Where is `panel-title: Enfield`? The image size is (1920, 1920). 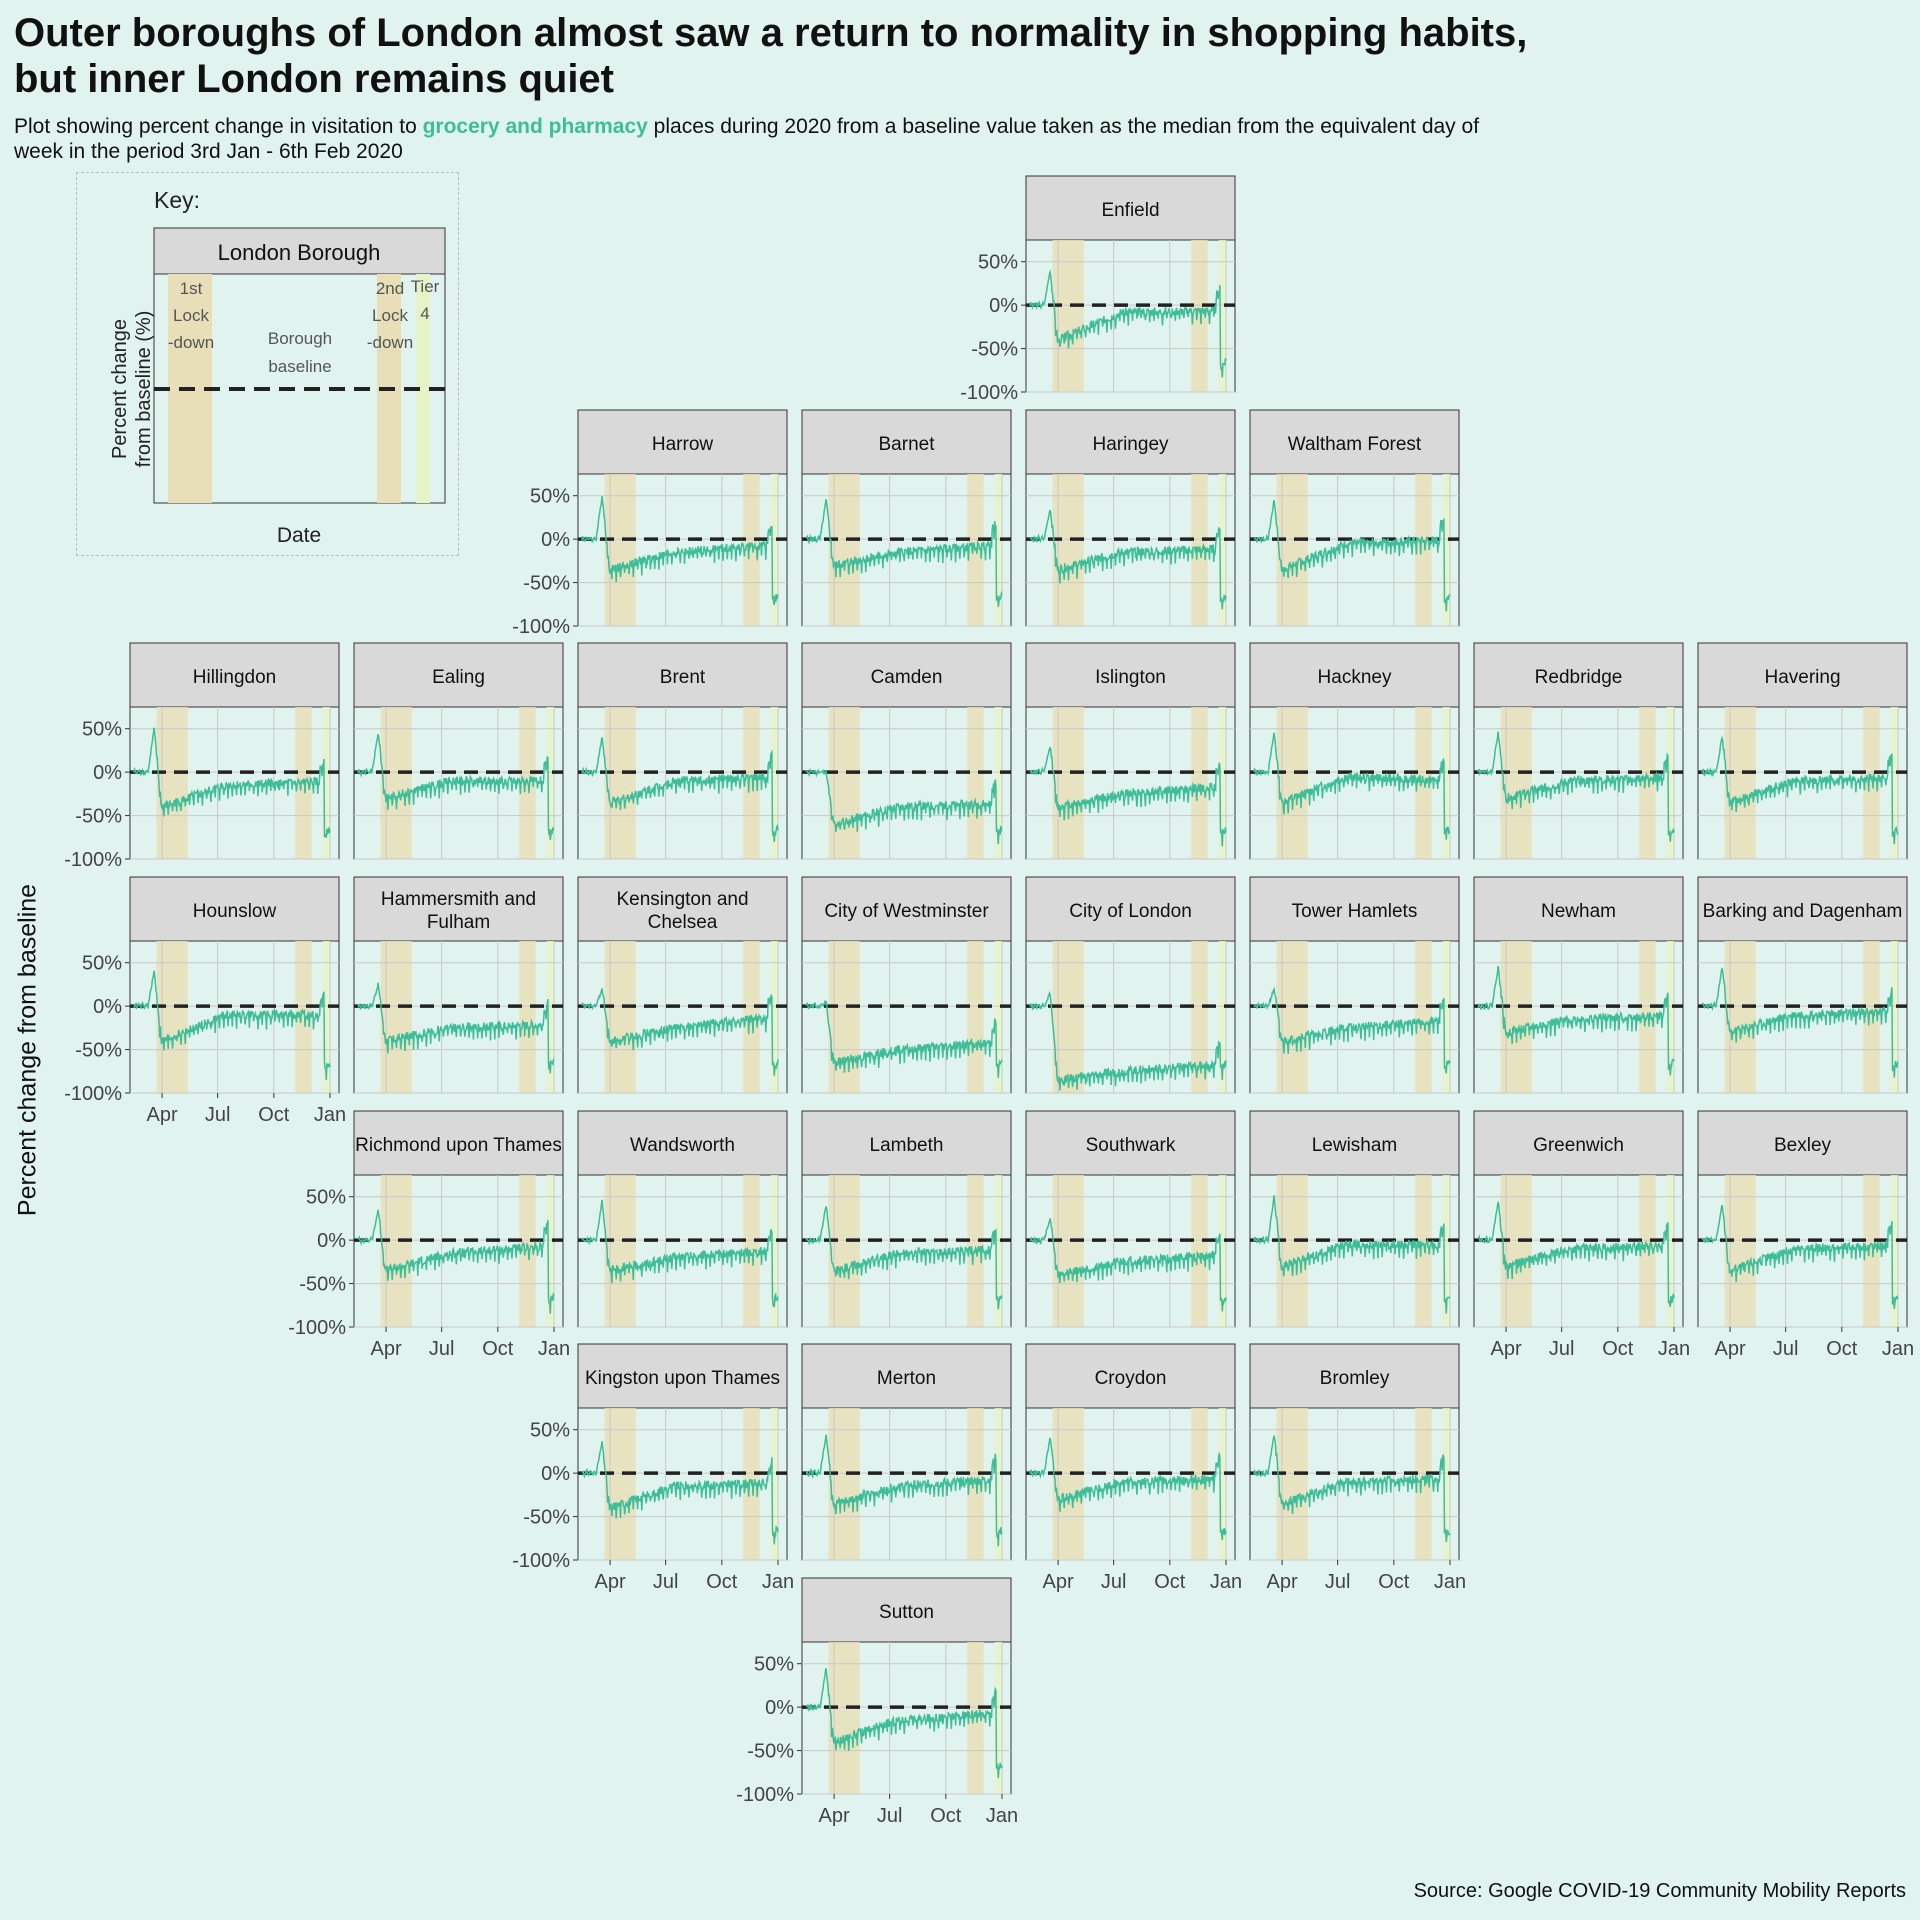 panel-title: Enfield is located at coordinates (1130, 210).